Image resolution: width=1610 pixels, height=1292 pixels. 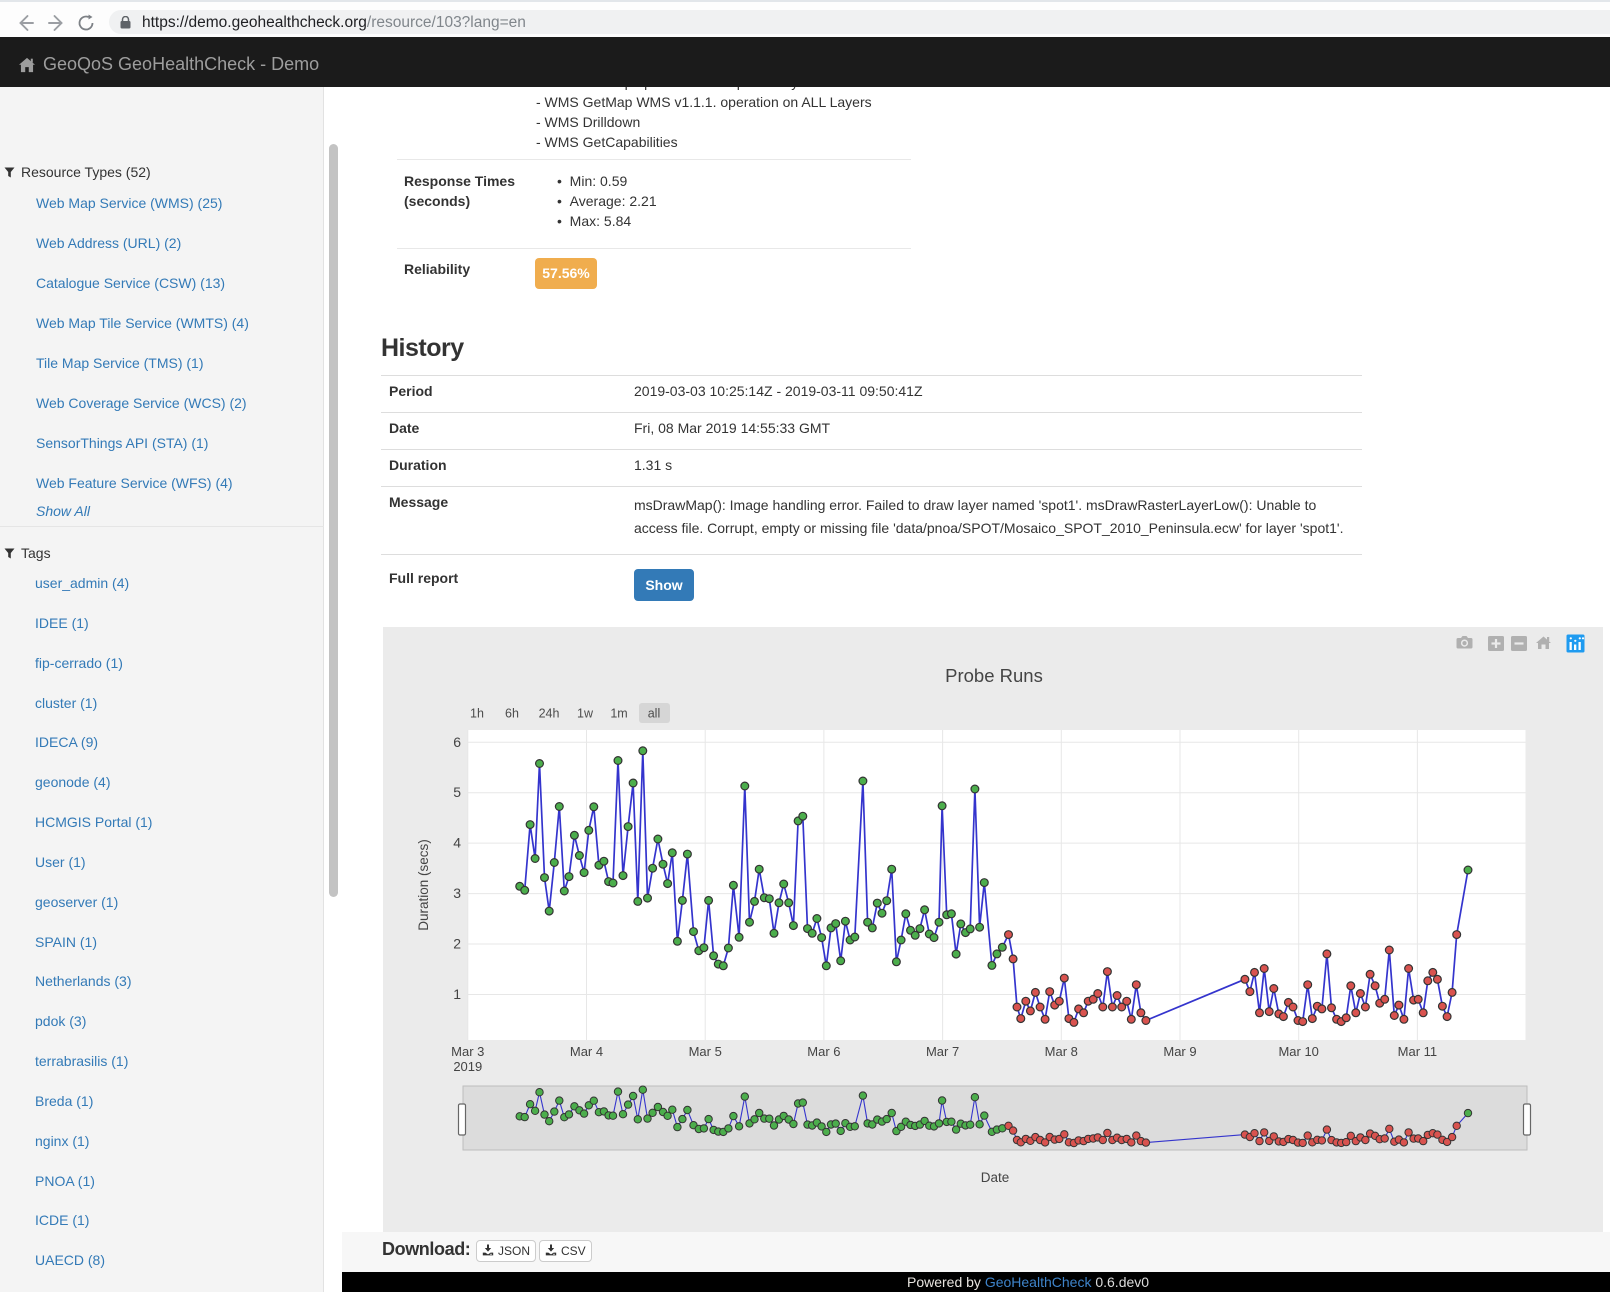 I want to click on svg-text: Mar 3, so click(x=467, y=1051).